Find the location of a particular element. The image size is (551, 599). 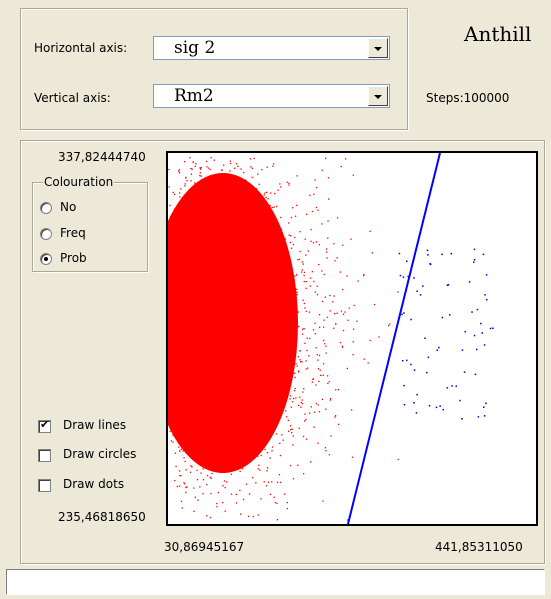

draw-dots-checkbox is located at coordinates (44, 485).